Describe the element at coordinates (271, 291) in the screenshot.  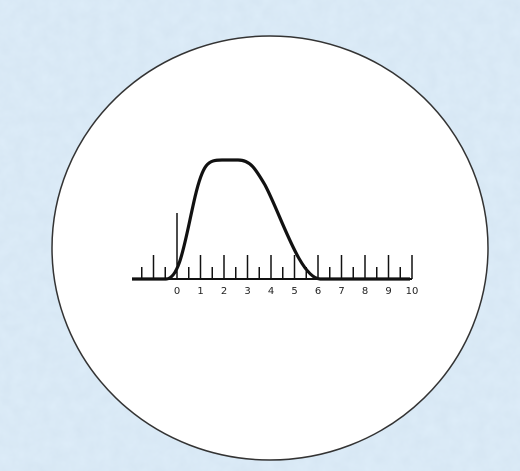
I see `tick-label: 4` at that location.